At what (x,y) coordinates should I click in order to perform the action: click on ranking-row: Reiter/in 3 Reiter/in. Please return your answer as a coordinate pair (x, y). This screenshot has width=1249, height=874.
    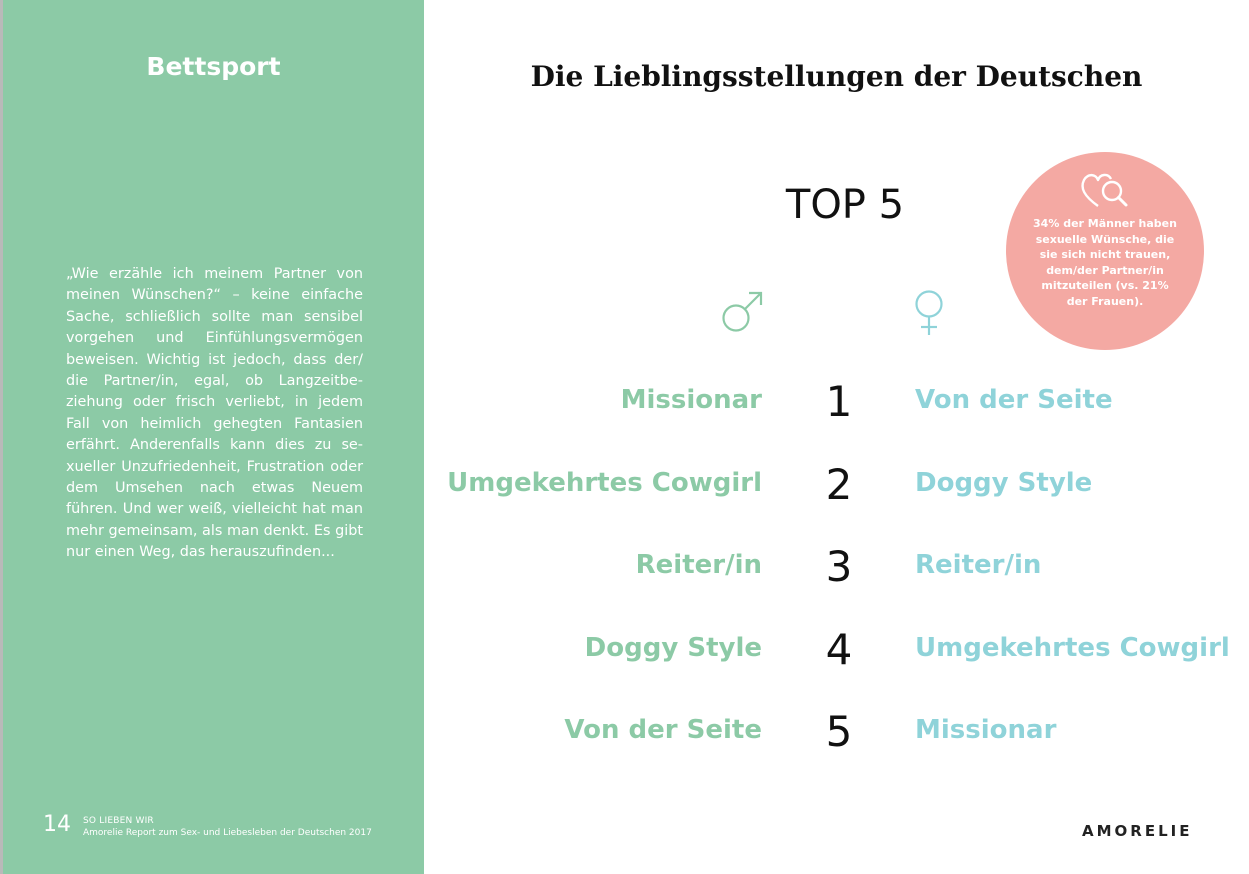
    Looking at the image, I should click on (836, 571).